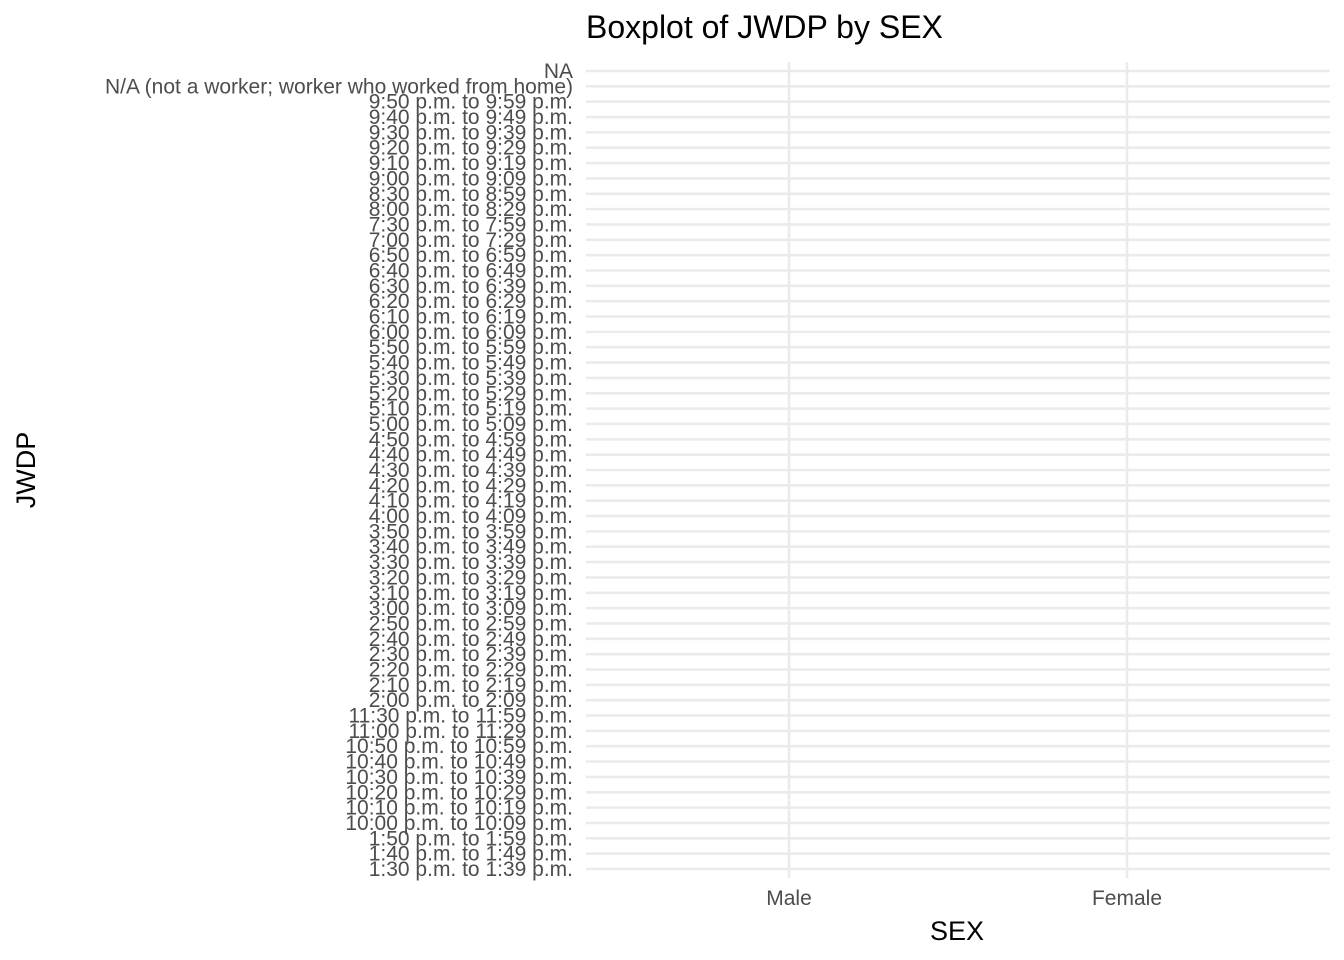  I want to click on y-tick-label: 6:10 p.m. to 6:19 p.m., so click(471, 317).